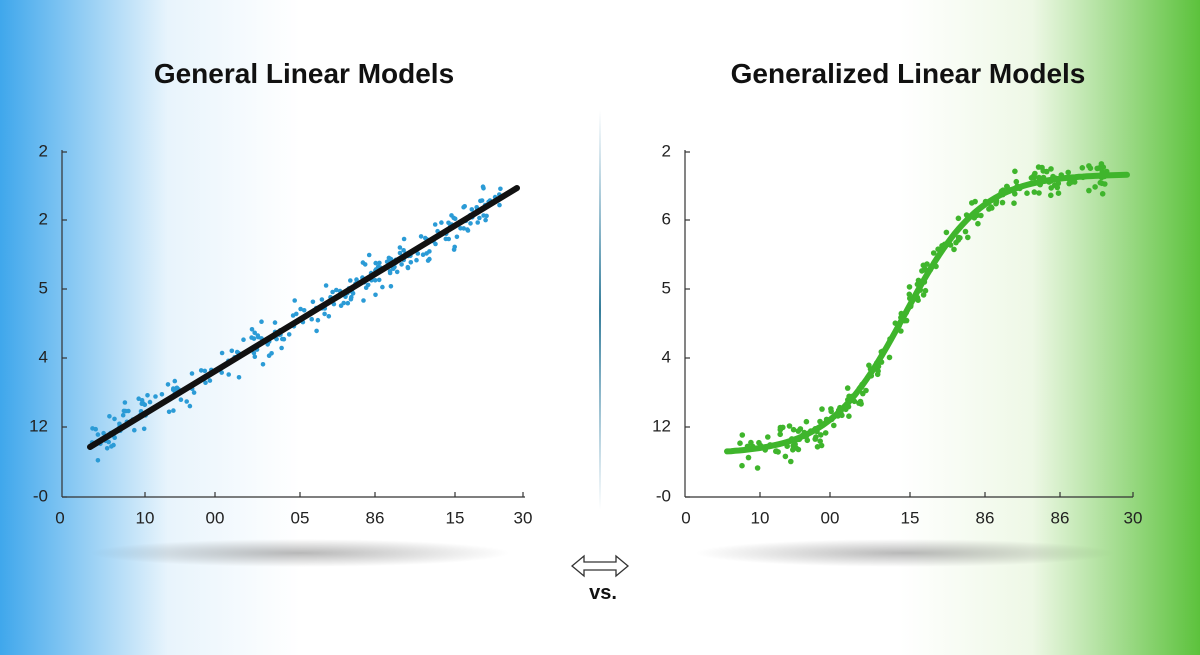  I want to click on vs-label: vs., so click(603, 593).